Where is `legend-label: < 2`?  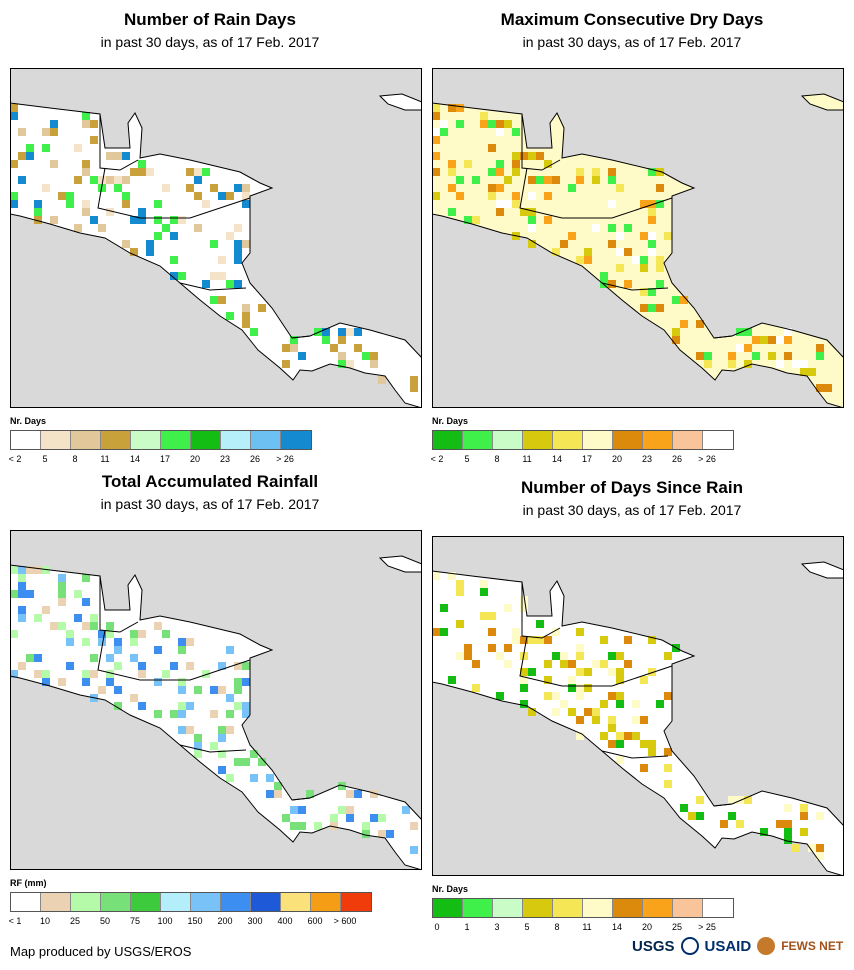 legend-label: < 2 is located at coordinates (15, 459).